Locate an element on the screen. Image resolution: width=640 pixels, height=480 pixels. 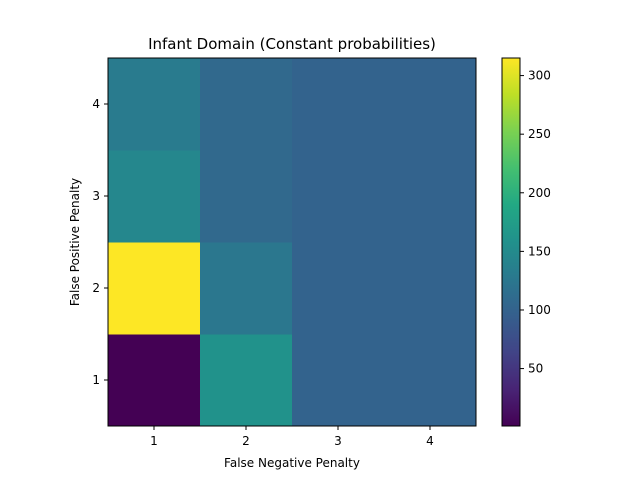
colorbar-tick-label: 300 is located at coordinates (539, 76).